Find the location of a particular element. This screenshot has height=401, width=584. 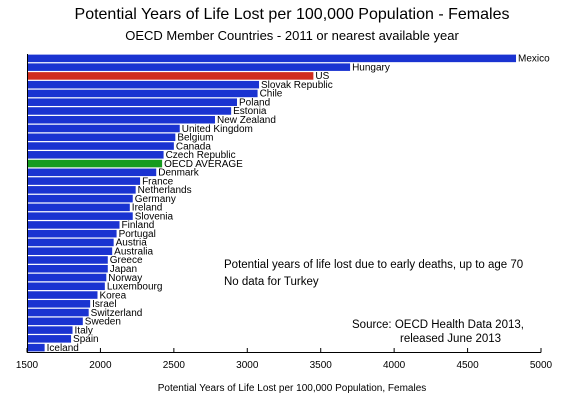

bar-luxembourg is located at coordinates (66, 286).